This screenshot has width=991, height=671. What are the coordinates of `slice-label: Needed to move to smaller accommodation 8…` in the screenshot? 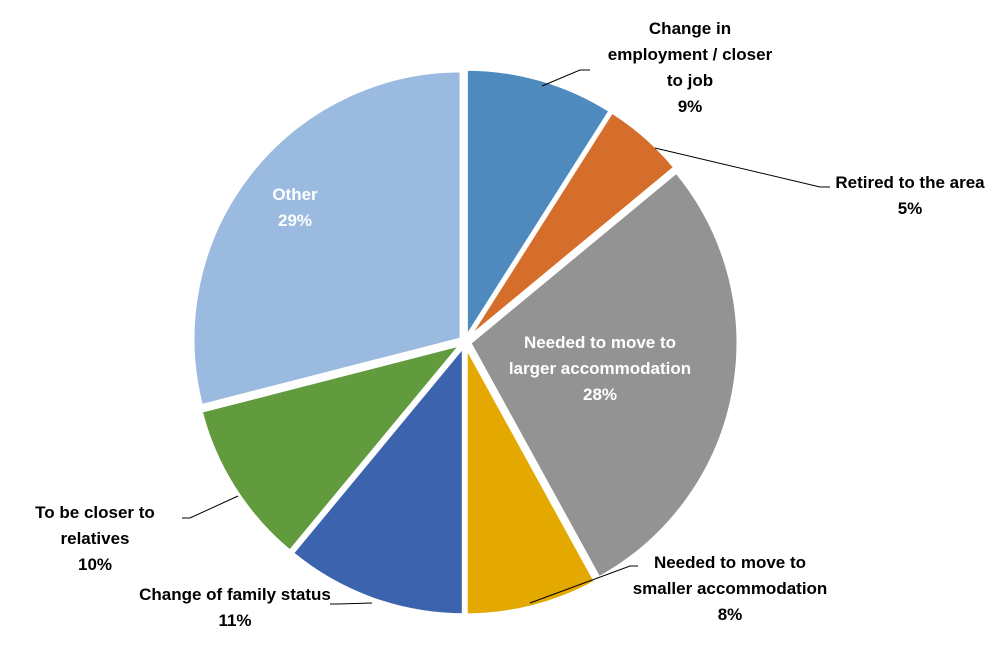 It's located at (730, 588).